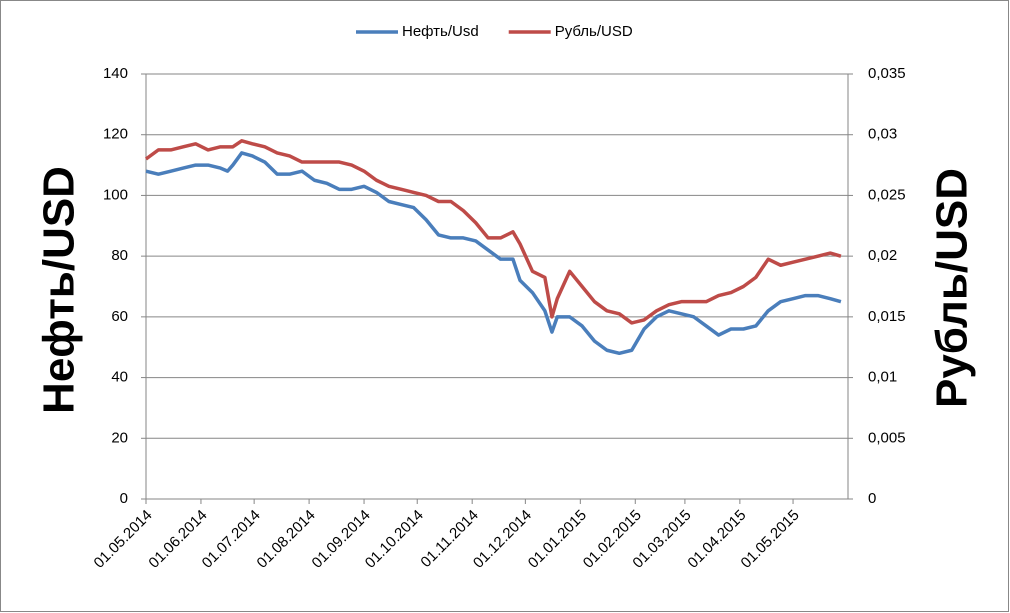 Image resolution: width=1010 pixels, height=613 pixels. What do you see at coordinates (119, 255) in the screenshot?
I see `y-tick-label: 80` at bounding box center [119, 255].